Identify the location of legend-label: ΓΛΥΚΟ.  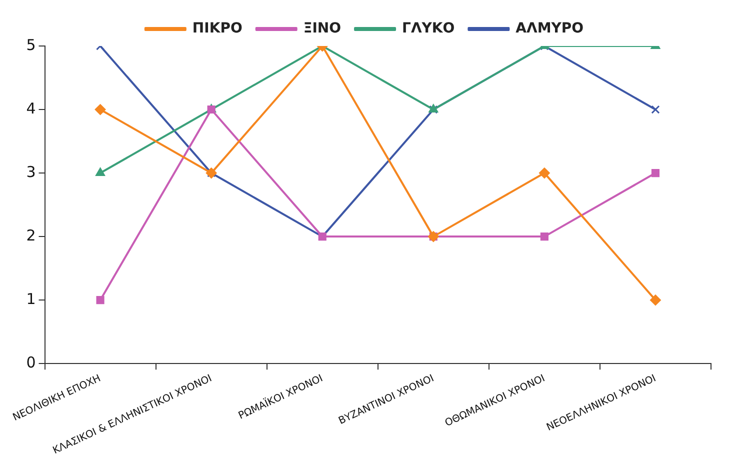
(428, 28).